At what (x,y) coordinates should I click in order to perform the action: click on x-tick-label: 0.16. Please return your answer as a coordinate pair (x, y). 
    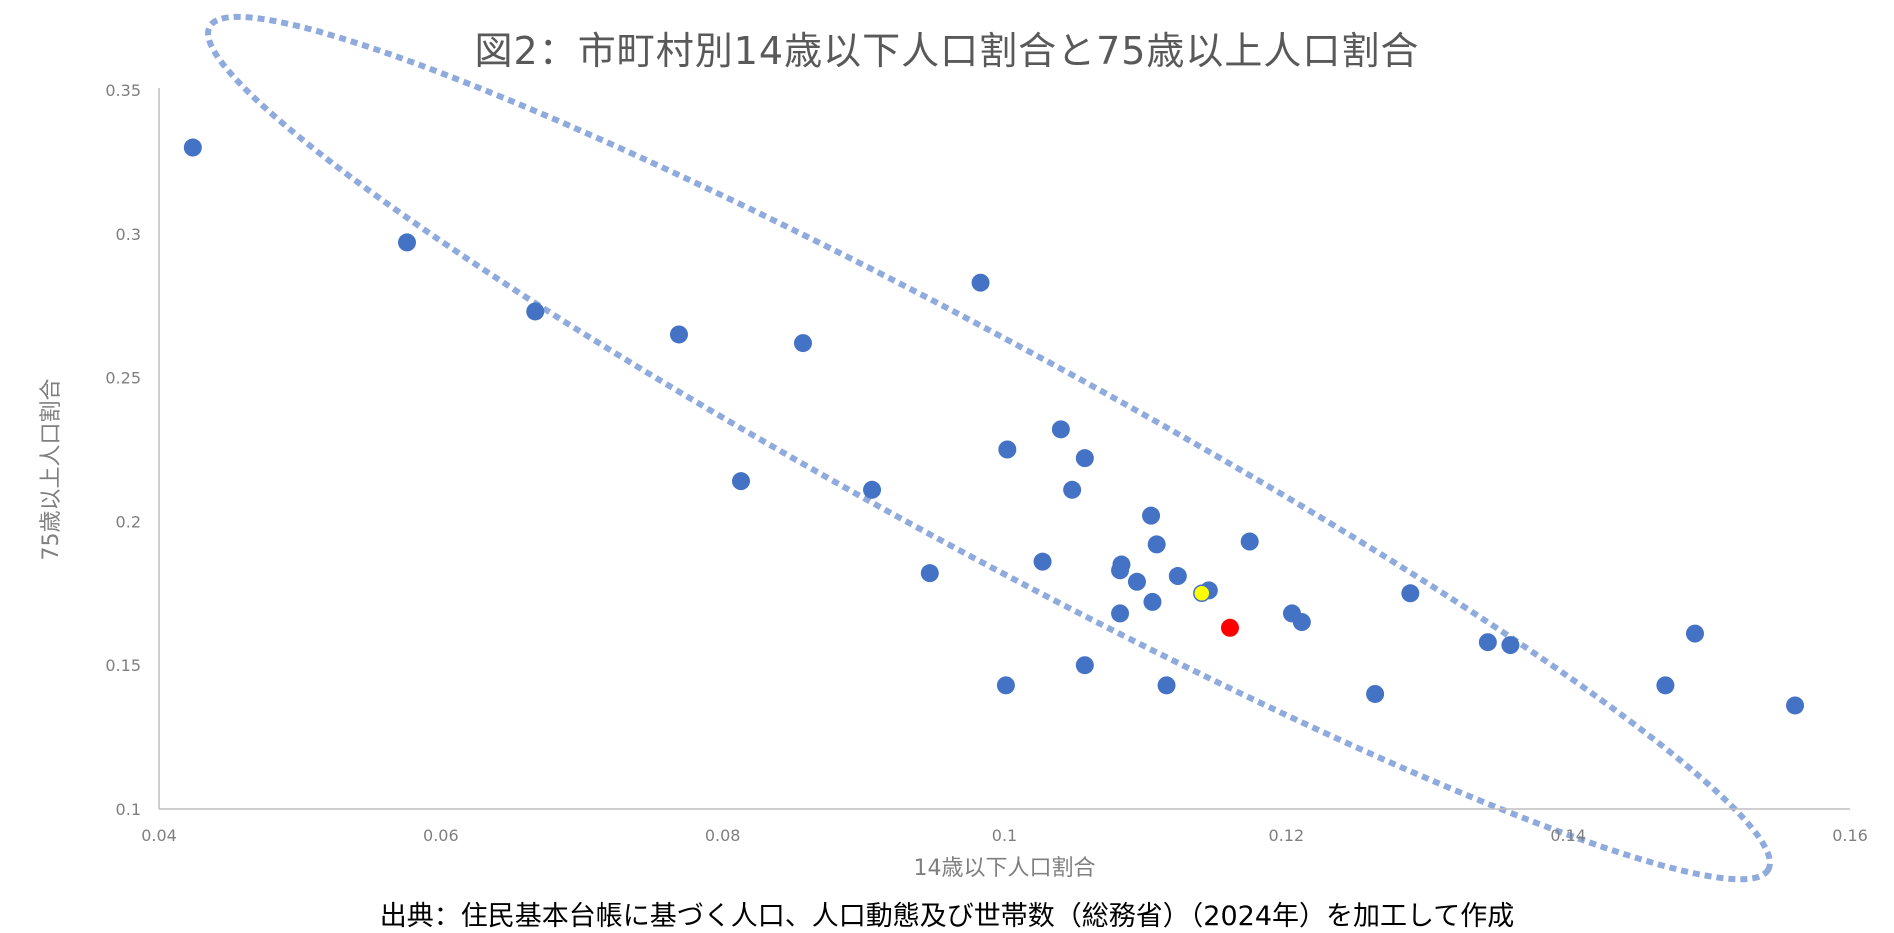
    Looking at the image, I should click on (1850, 835).